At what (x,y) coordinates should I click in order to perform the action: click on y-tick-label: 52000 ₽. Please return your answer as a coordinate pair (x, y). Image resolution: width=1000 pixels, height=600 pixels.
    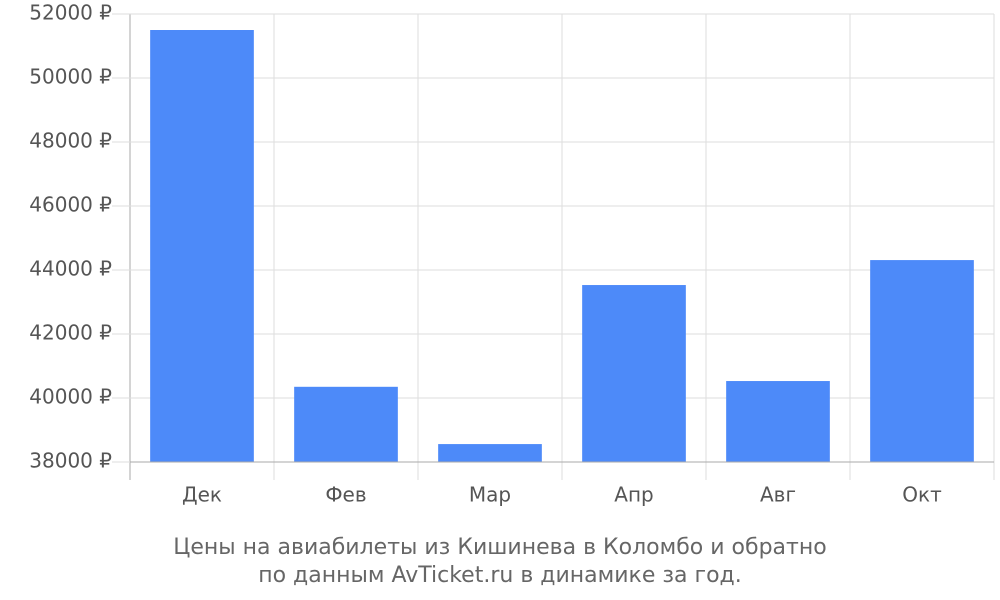
    Looking at the image, I should click on (70, 13).